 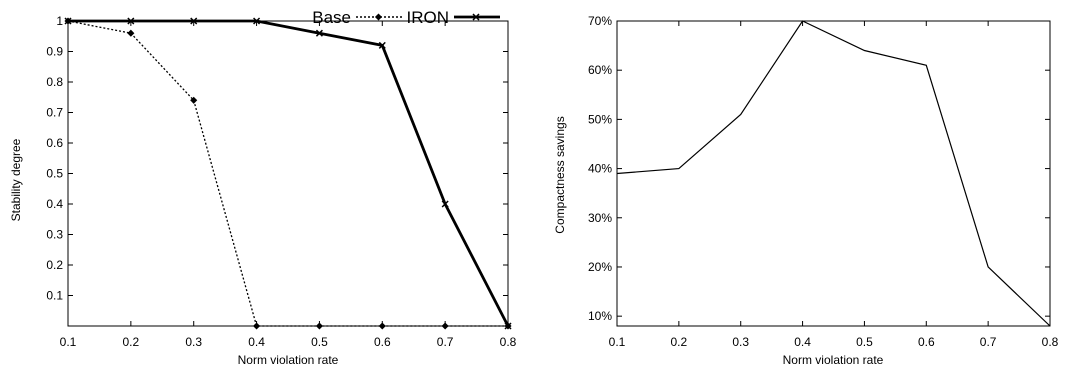 I want to click on stability-y-tick-label: 0.1, so click(x=54, y=296).